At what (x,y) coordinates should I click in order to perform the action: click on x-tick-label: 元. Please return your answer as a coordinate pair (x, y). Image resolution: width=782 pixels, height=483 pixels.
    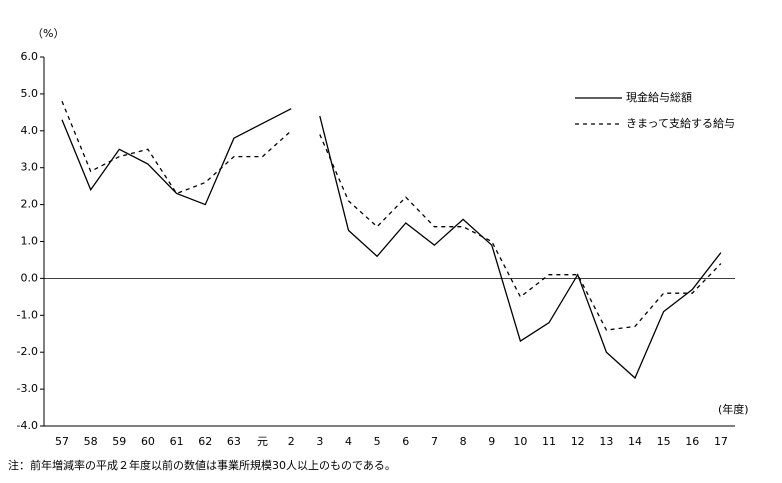
    Looking at the image, I should click on (262, 441).